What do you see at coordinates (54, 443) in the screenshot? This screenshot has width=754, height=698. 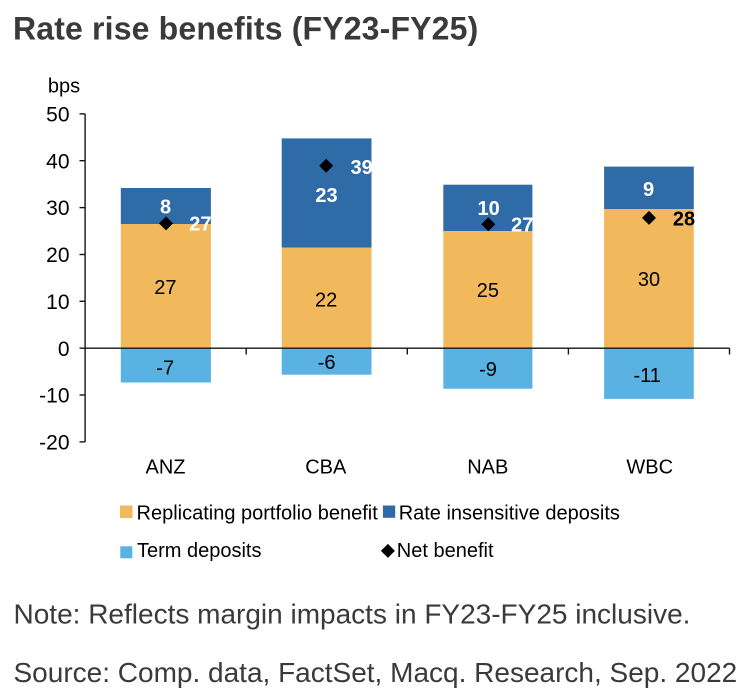 I see `svg-text: -20` at bounding box center [54, 443].